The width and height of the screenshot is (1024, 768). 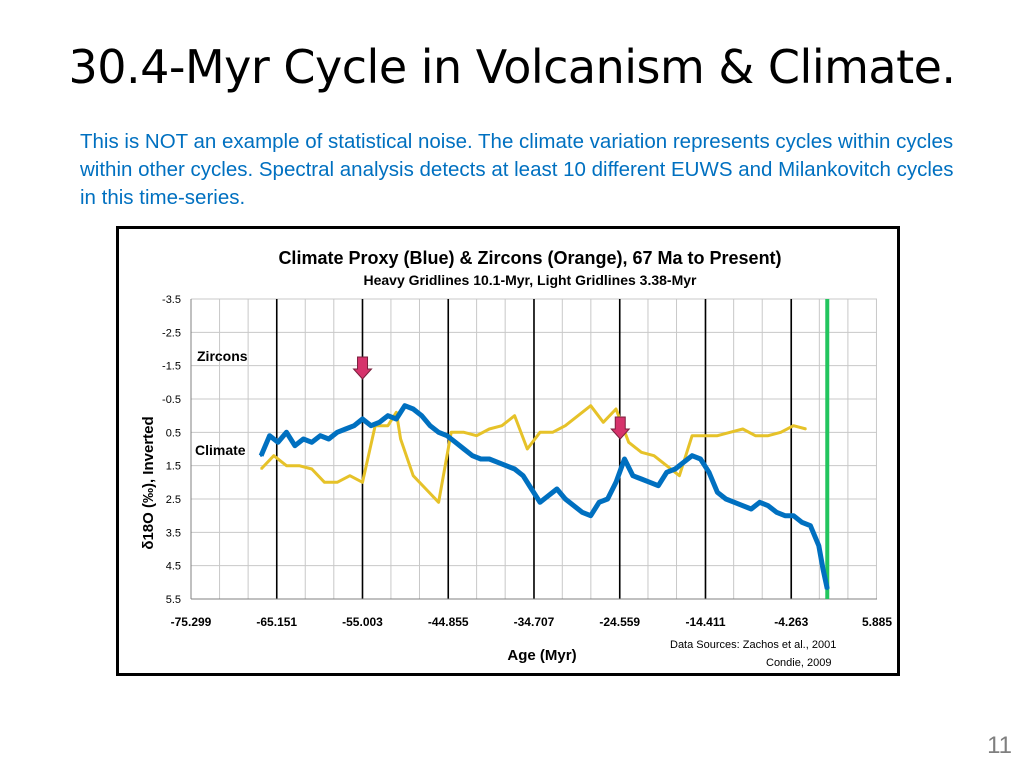 I want to click on x-tick-label: -55.003, so click(x=362, y=622).